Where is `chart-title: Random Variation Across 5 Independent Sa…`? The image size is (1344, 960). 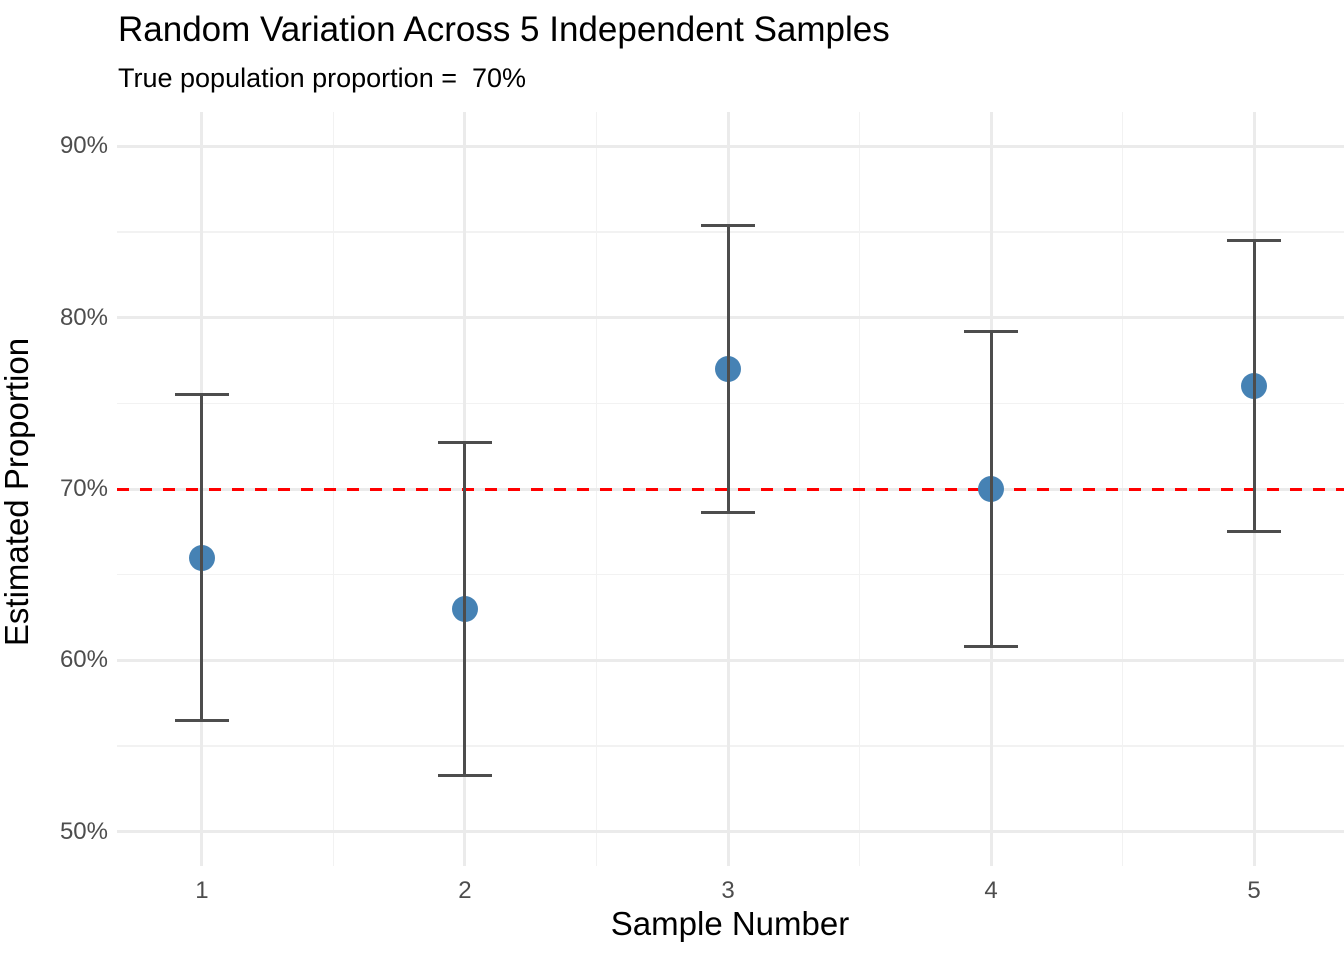 chart-title: Random Variation Across 5 Independent Sa… is located at coordinates (504, 29).